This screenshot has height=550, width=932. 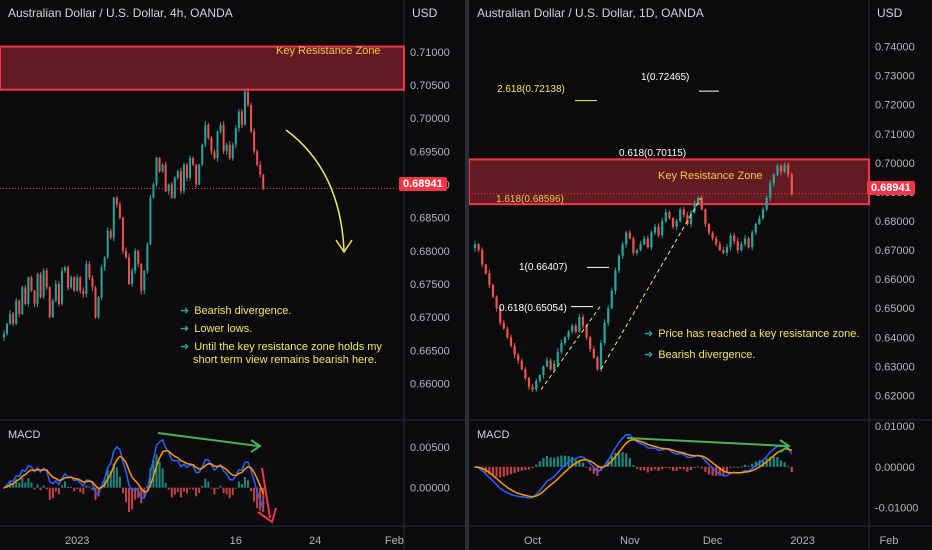 What do you see at coordinates (891, 188) in the screenshot?
I see `current-price-tag: 0.68941` at bounding box center [891, 188].